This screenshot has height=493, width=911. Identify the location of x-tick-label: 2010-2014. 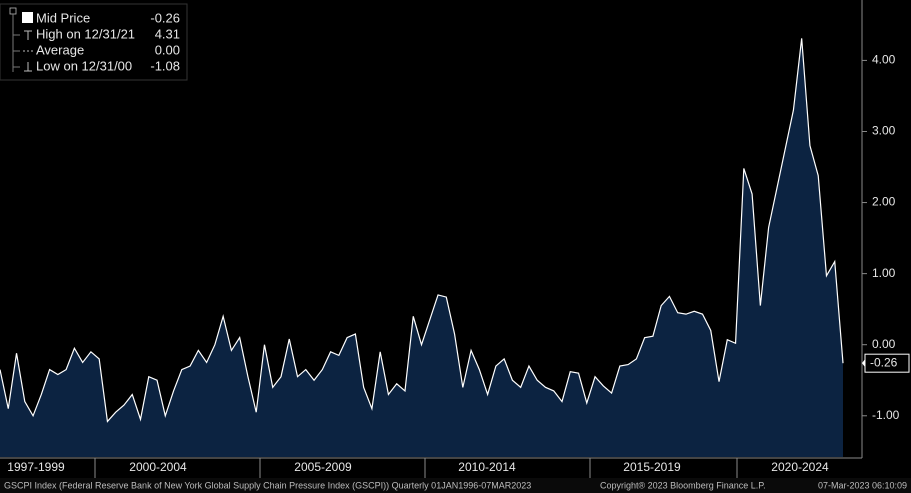
(487, 467).